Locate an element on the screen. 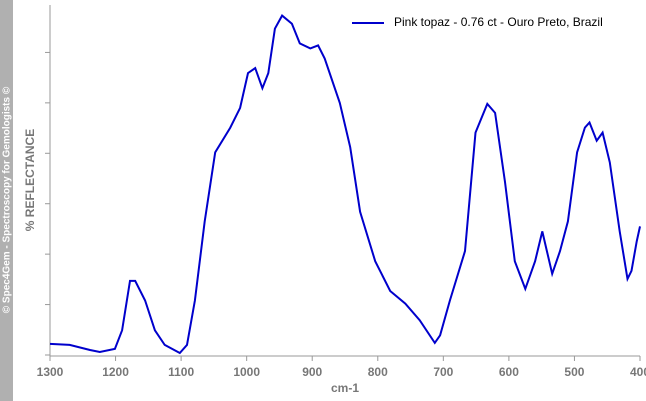 The width and height of the screenshot is (646, 401). x-tick-label: 600 is located at coordinates (509, 372).